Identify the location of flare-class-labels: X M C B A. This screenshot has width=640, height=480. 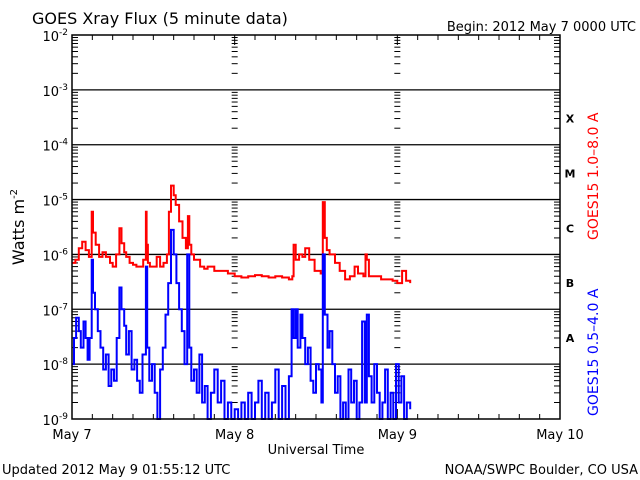
(570, 229).